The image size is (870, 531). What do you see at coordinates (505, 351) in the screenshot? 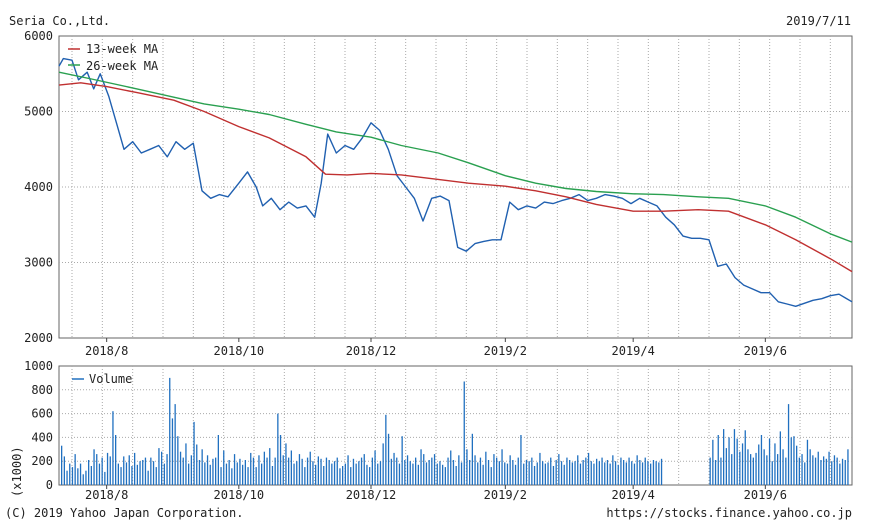
I see `x-tick-label: 2019/2` at bounding box center [505, 351].